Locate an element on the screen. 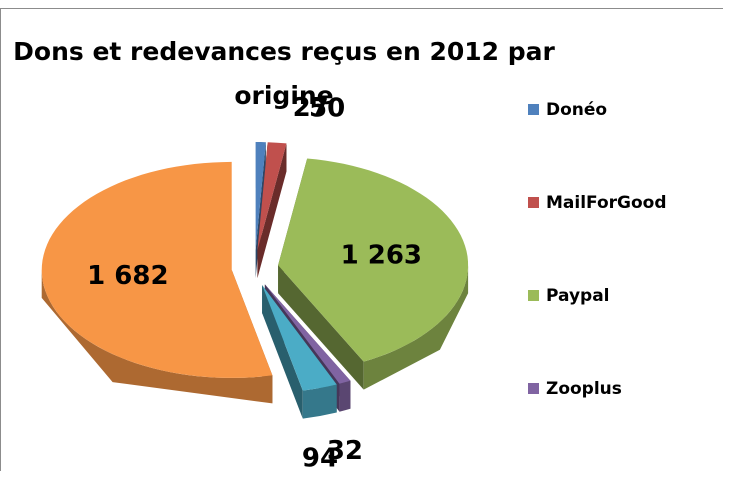  data-label: 1 682 is located at coordinates (127, 276).